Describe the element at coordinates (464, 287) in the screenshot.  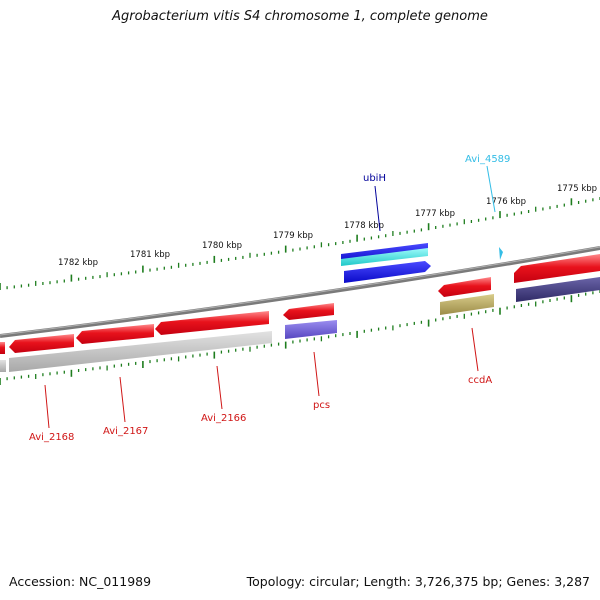
I see `feature-ccdA` at that location.